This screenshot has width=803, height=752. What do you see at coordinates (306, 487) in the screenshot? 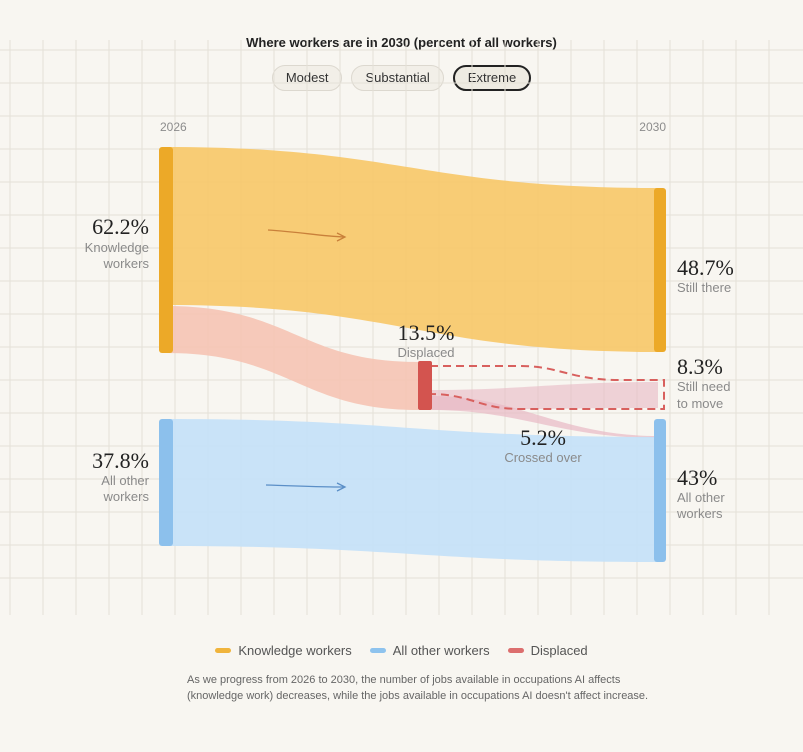
I see `flow-arrow-other` at bounding box center [306, 487].